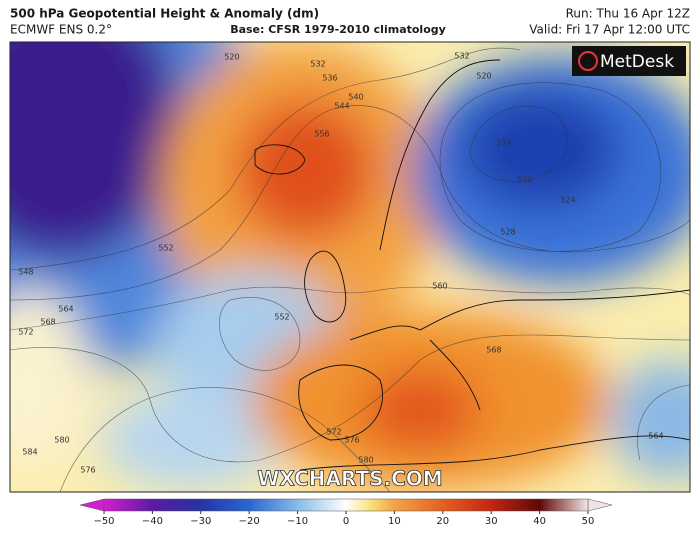  Describe the element at coordinates (152, 521) in the screenshot. I see `colorbar-tick-label: −40` at that location.